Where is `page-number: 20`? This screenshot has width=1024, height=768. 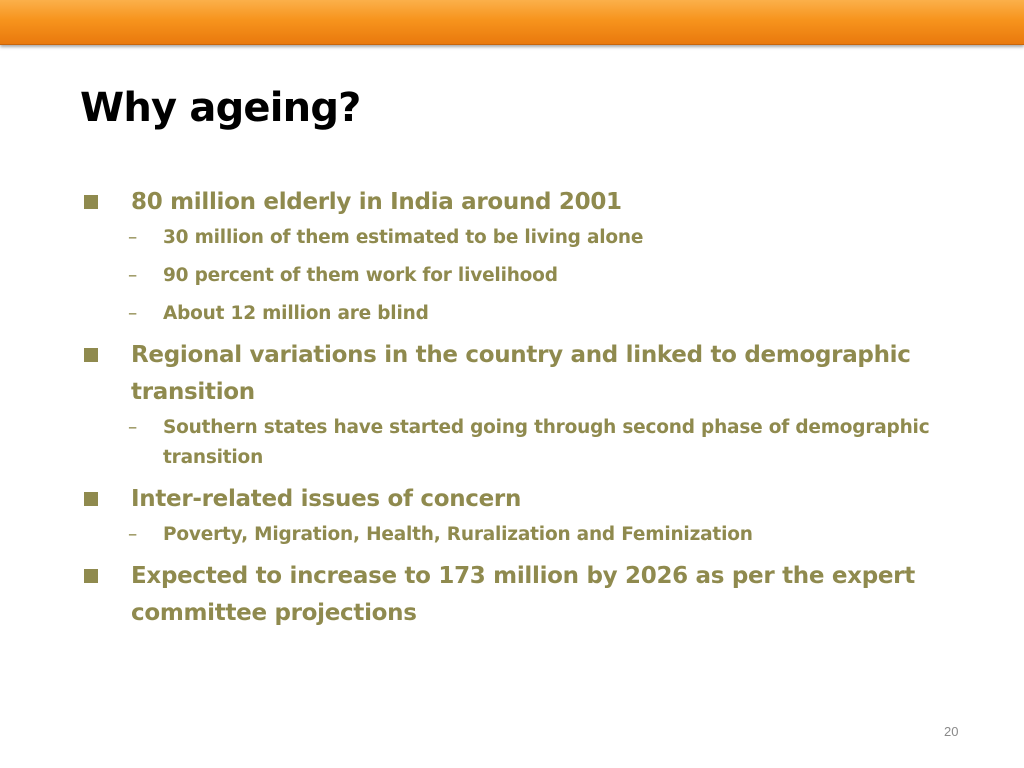 page-number: 20 is located at coordinates (951, 731).